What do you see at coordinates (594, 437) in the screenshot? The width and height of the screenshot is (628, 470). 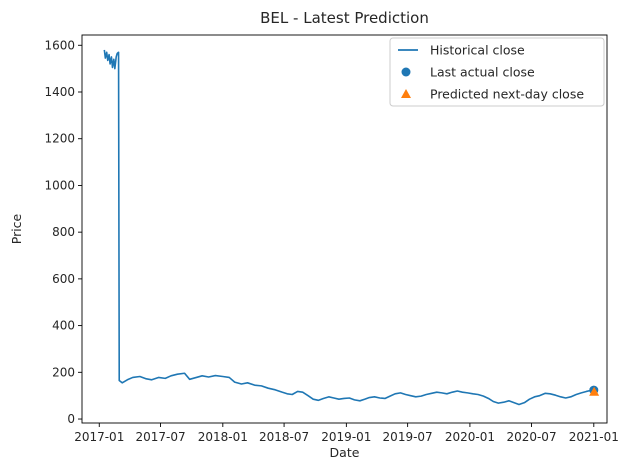 I see `x-tick-label: 2021-01` at bounding box center [594, 437].